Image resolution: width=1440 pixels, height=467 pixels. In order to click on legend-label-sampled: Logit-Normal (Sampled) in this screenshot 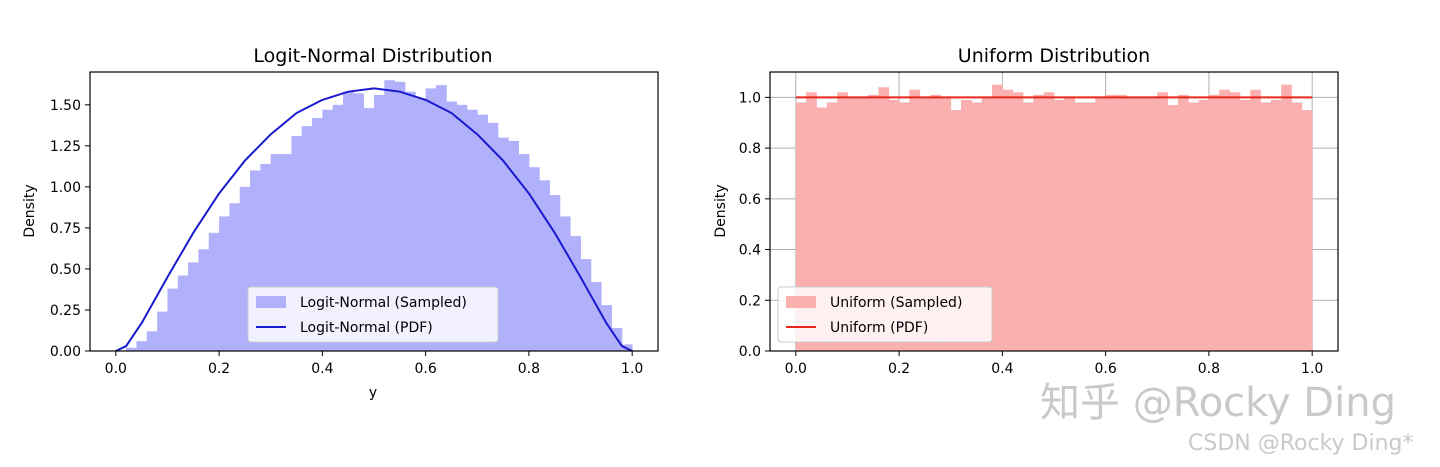, I will do `click(383, 303)`.